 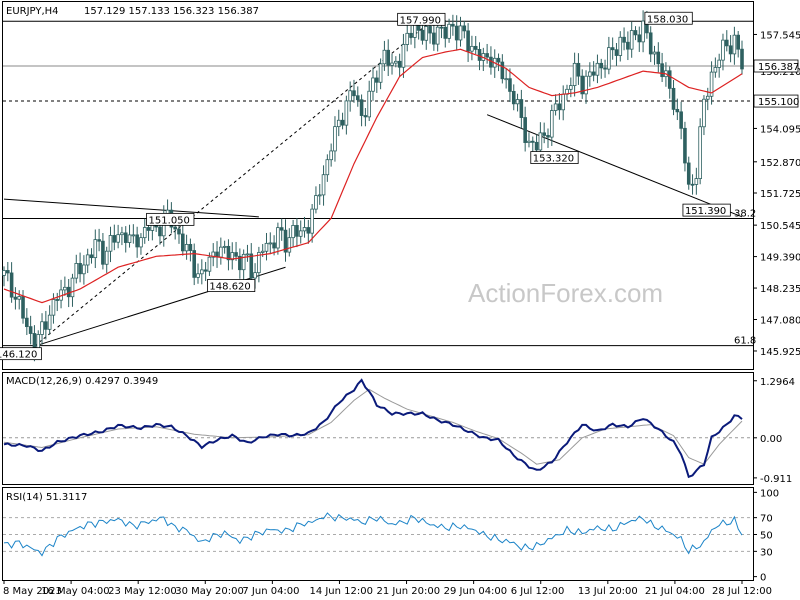 What do you see at coordinates (373, 534) in the screenshot?
I see `rsi-line` at bounding box center [373, 534].